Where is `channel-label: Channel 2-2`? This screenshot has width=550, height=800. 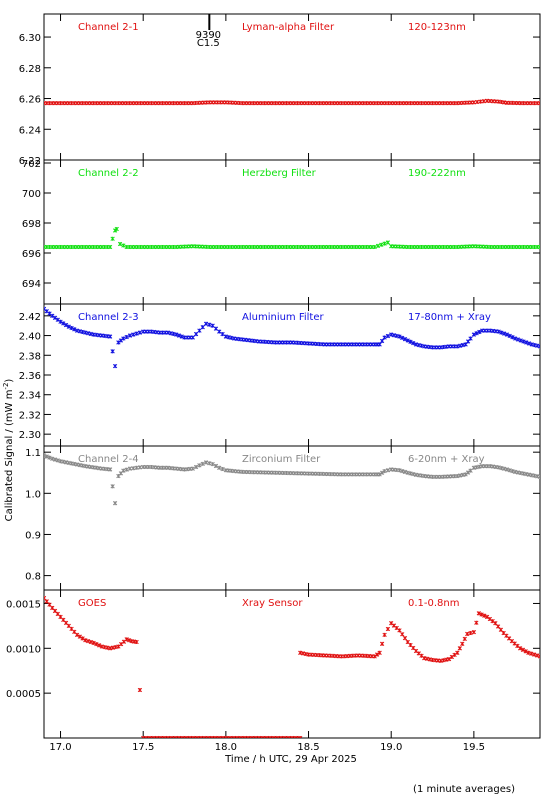
channel-label: Channel 2-2 is located at coordinates (108, 173).